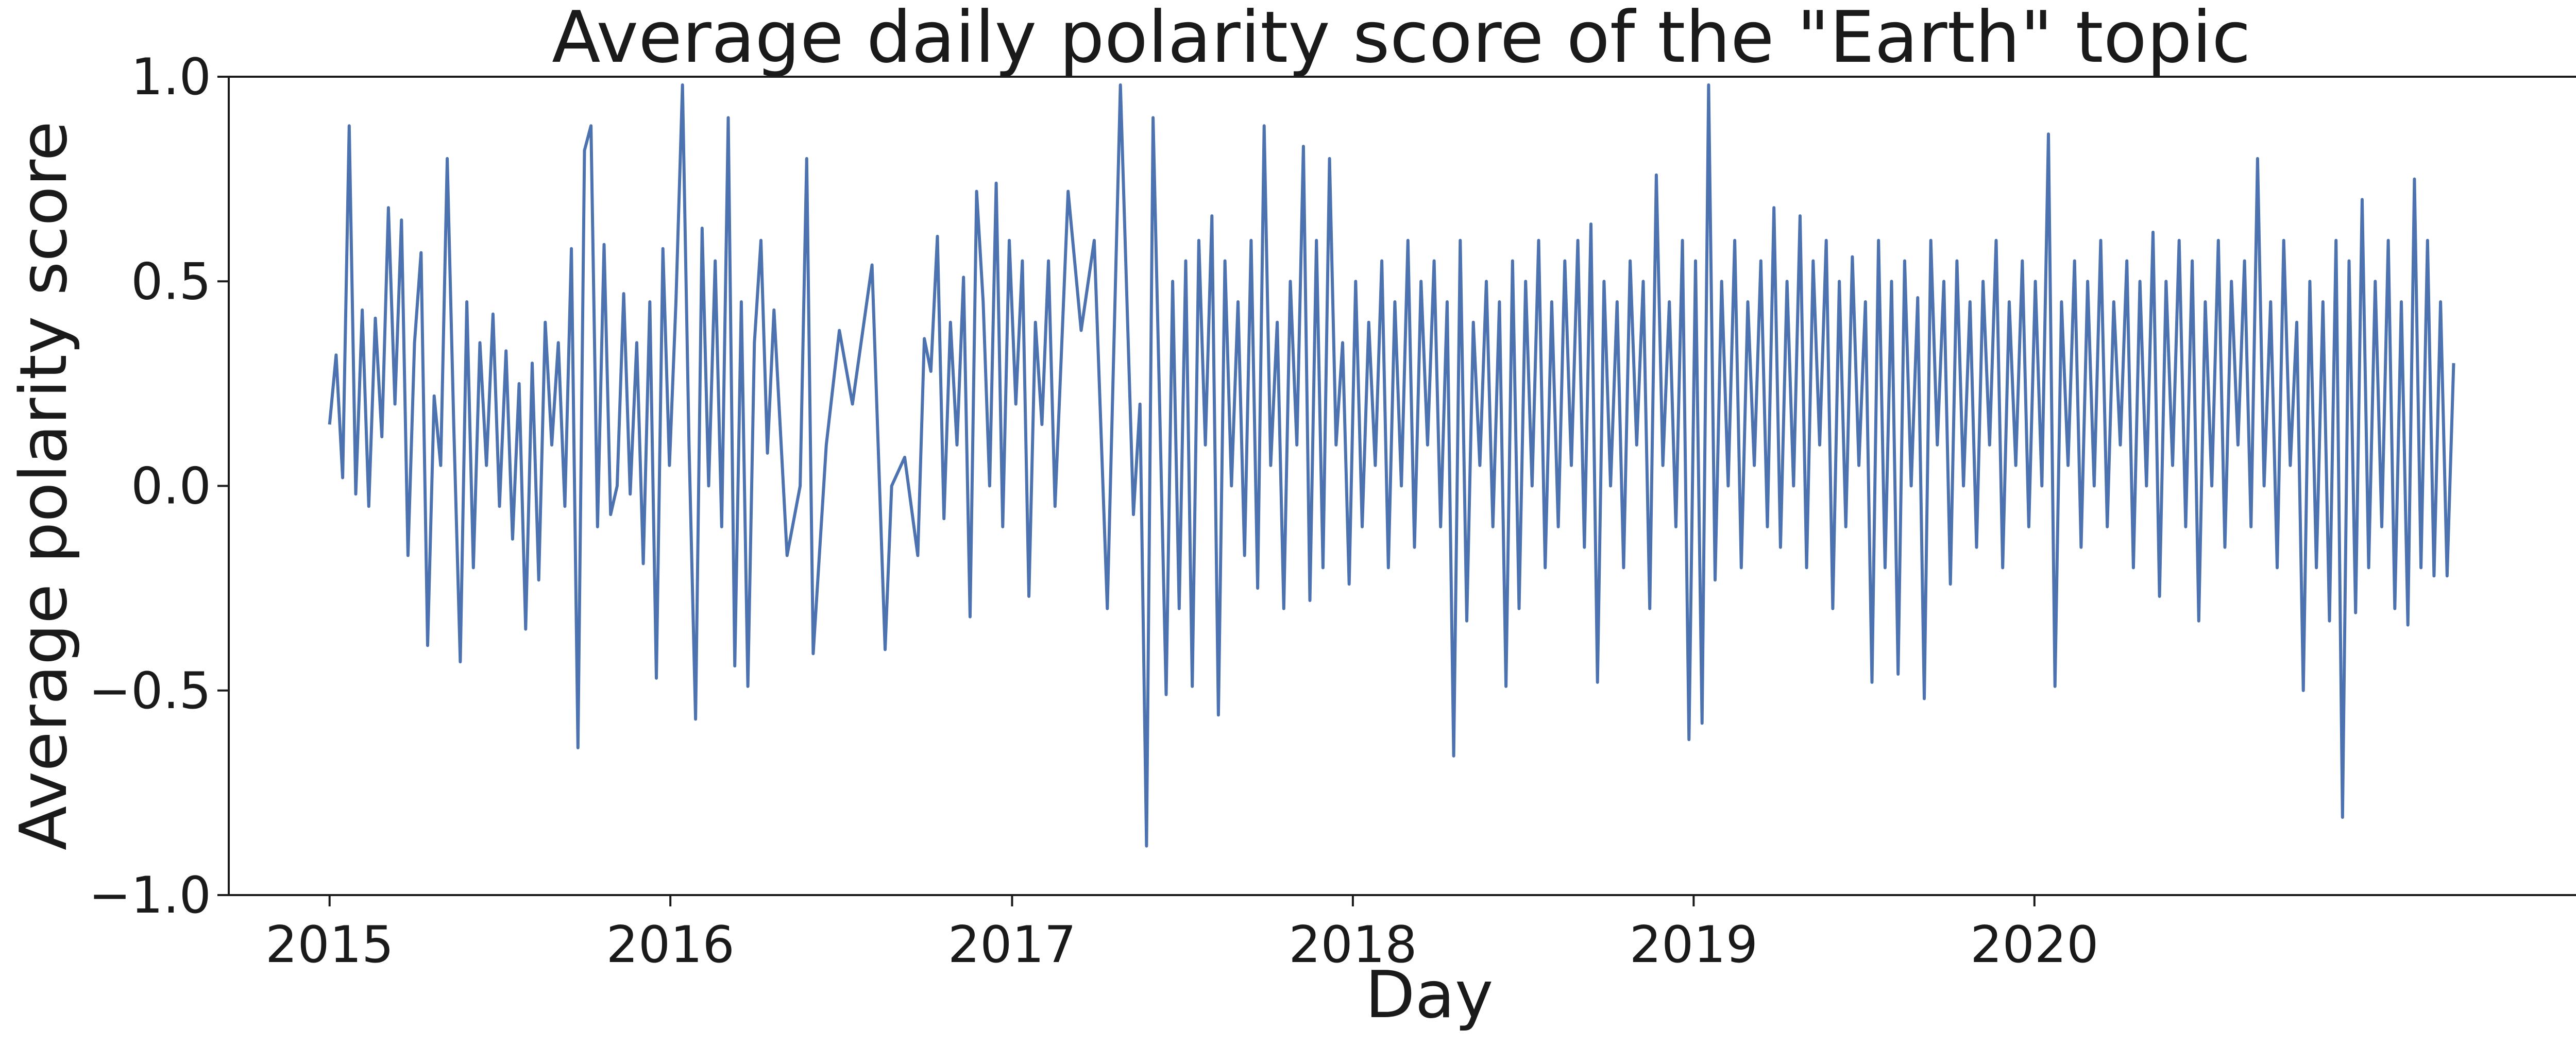 This screenshot has height=1047, width=2576. What do you see at coordinates (171, 77) in the screenshot?
I see `y-tick-label: 1.0` at bounding box center [171, 77].